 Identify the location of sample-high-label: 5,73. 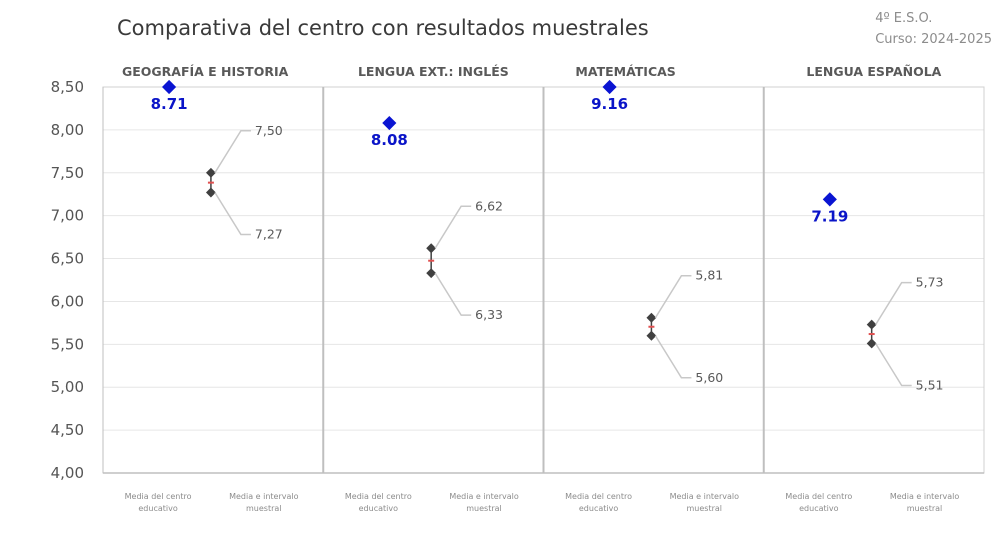
(930, 282).